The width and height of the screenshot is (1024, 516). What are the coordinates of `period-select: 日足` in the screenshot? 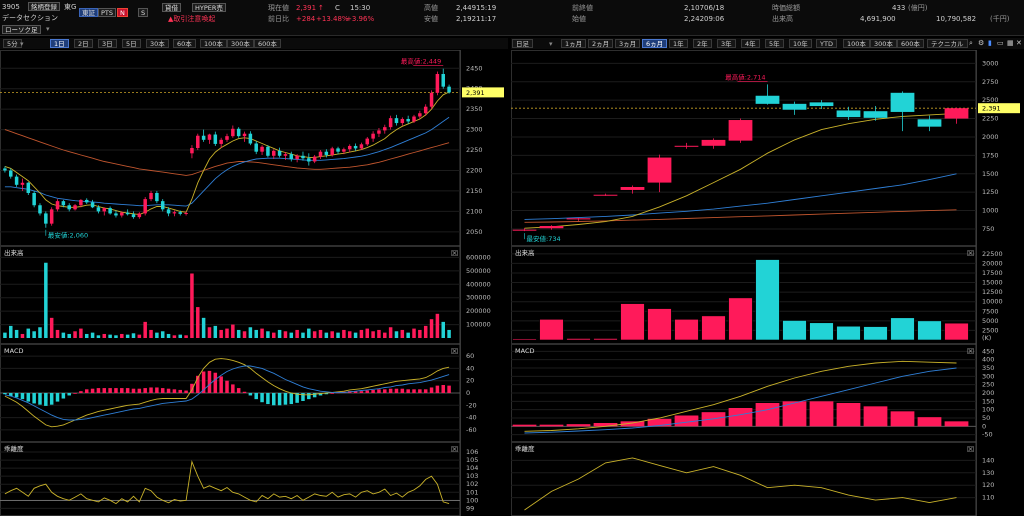 It's located at (522, 43).